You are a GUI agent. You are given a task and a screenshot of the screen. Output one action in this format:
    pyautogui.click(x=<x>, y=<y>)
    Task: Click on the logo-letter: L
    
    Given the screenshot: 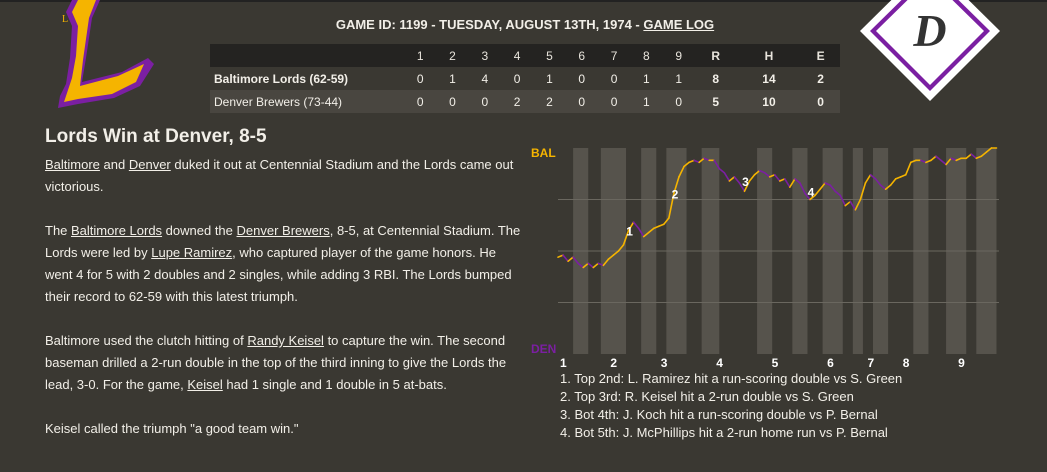 What is the action you would take?
    pyautogui.click(x=65, y=19)
    